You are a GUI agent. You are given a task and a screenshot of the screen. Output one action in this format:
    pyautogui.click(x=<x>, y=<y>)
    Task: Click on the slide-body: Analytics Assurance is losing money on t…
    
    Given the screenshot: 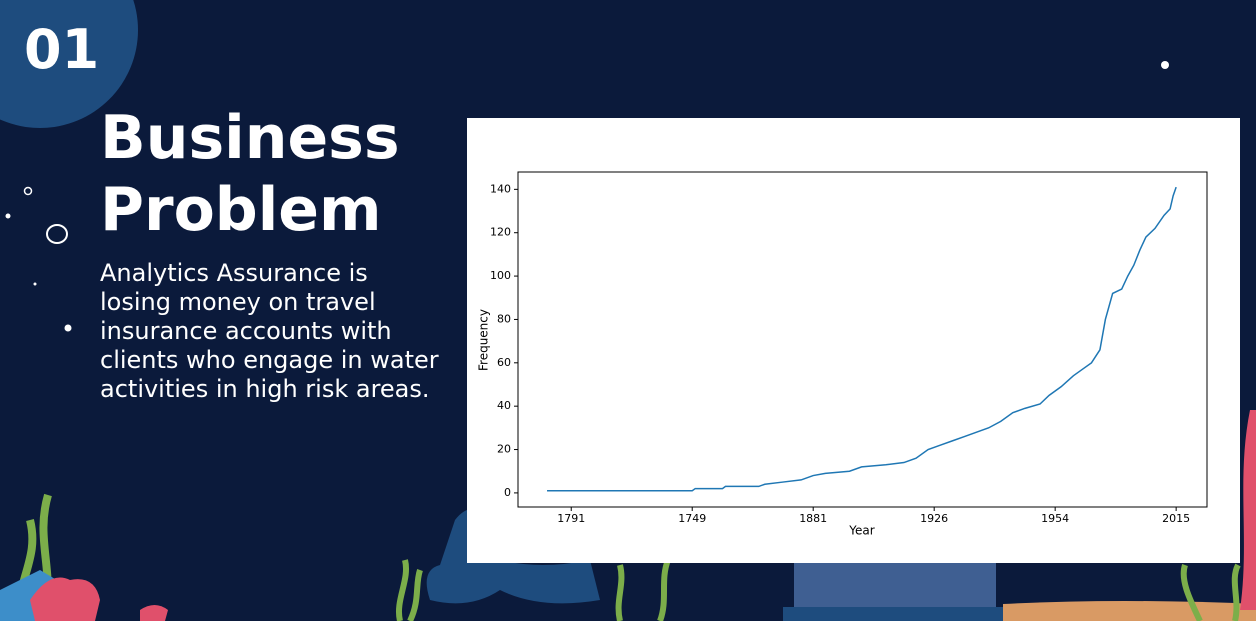 What is the action you would take?
    pyautogui.click(x=269, y=331)
    